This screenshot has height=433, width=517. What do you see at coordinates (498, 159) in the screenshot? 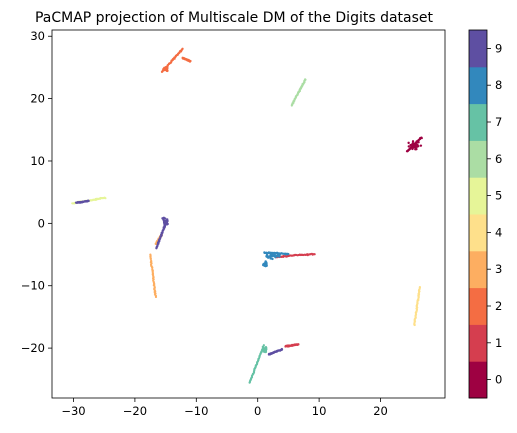
I see `colorbar-tick-label: 6` at bounding box center [498, 159].